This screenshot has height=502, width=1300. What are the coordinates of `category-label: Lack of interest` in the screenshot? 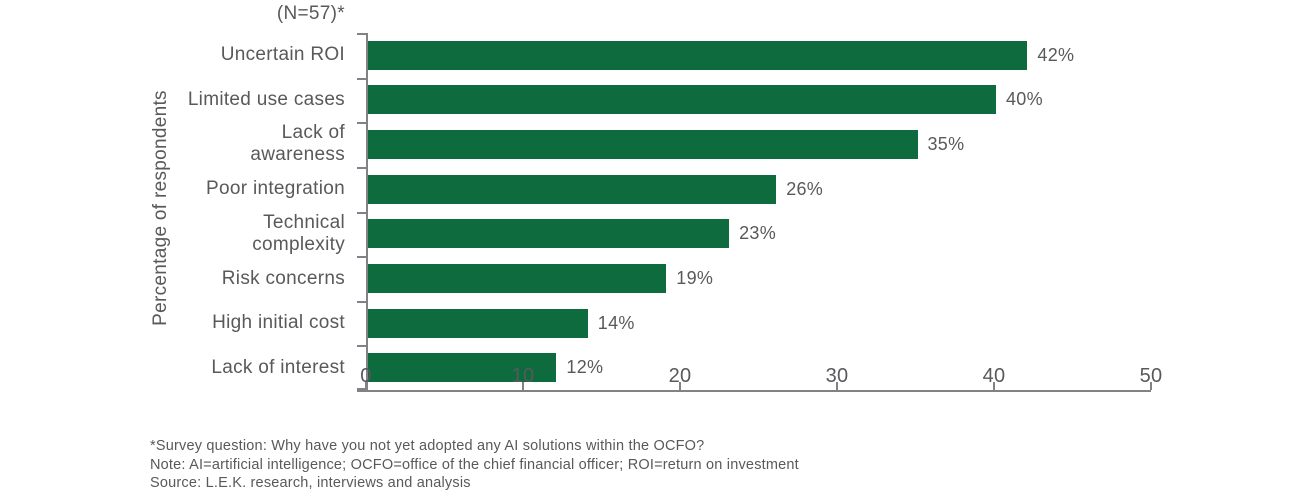 It's located at (278, 367).